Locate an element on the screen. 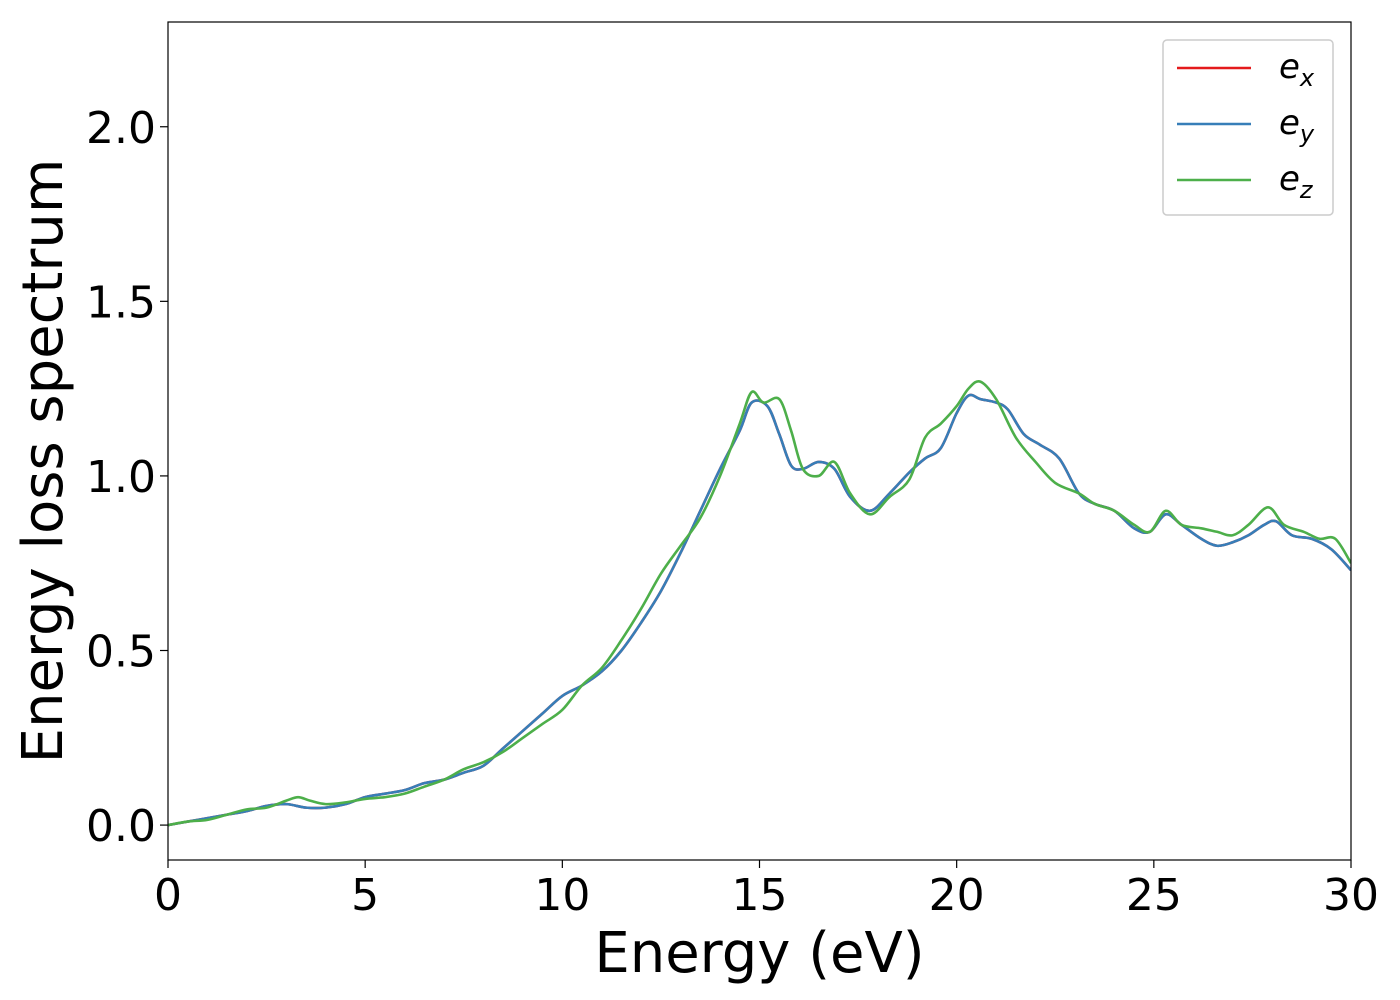 This screenshot has width=1400, height=1000. legend-label: ey is located at coordinates (1297, 125).